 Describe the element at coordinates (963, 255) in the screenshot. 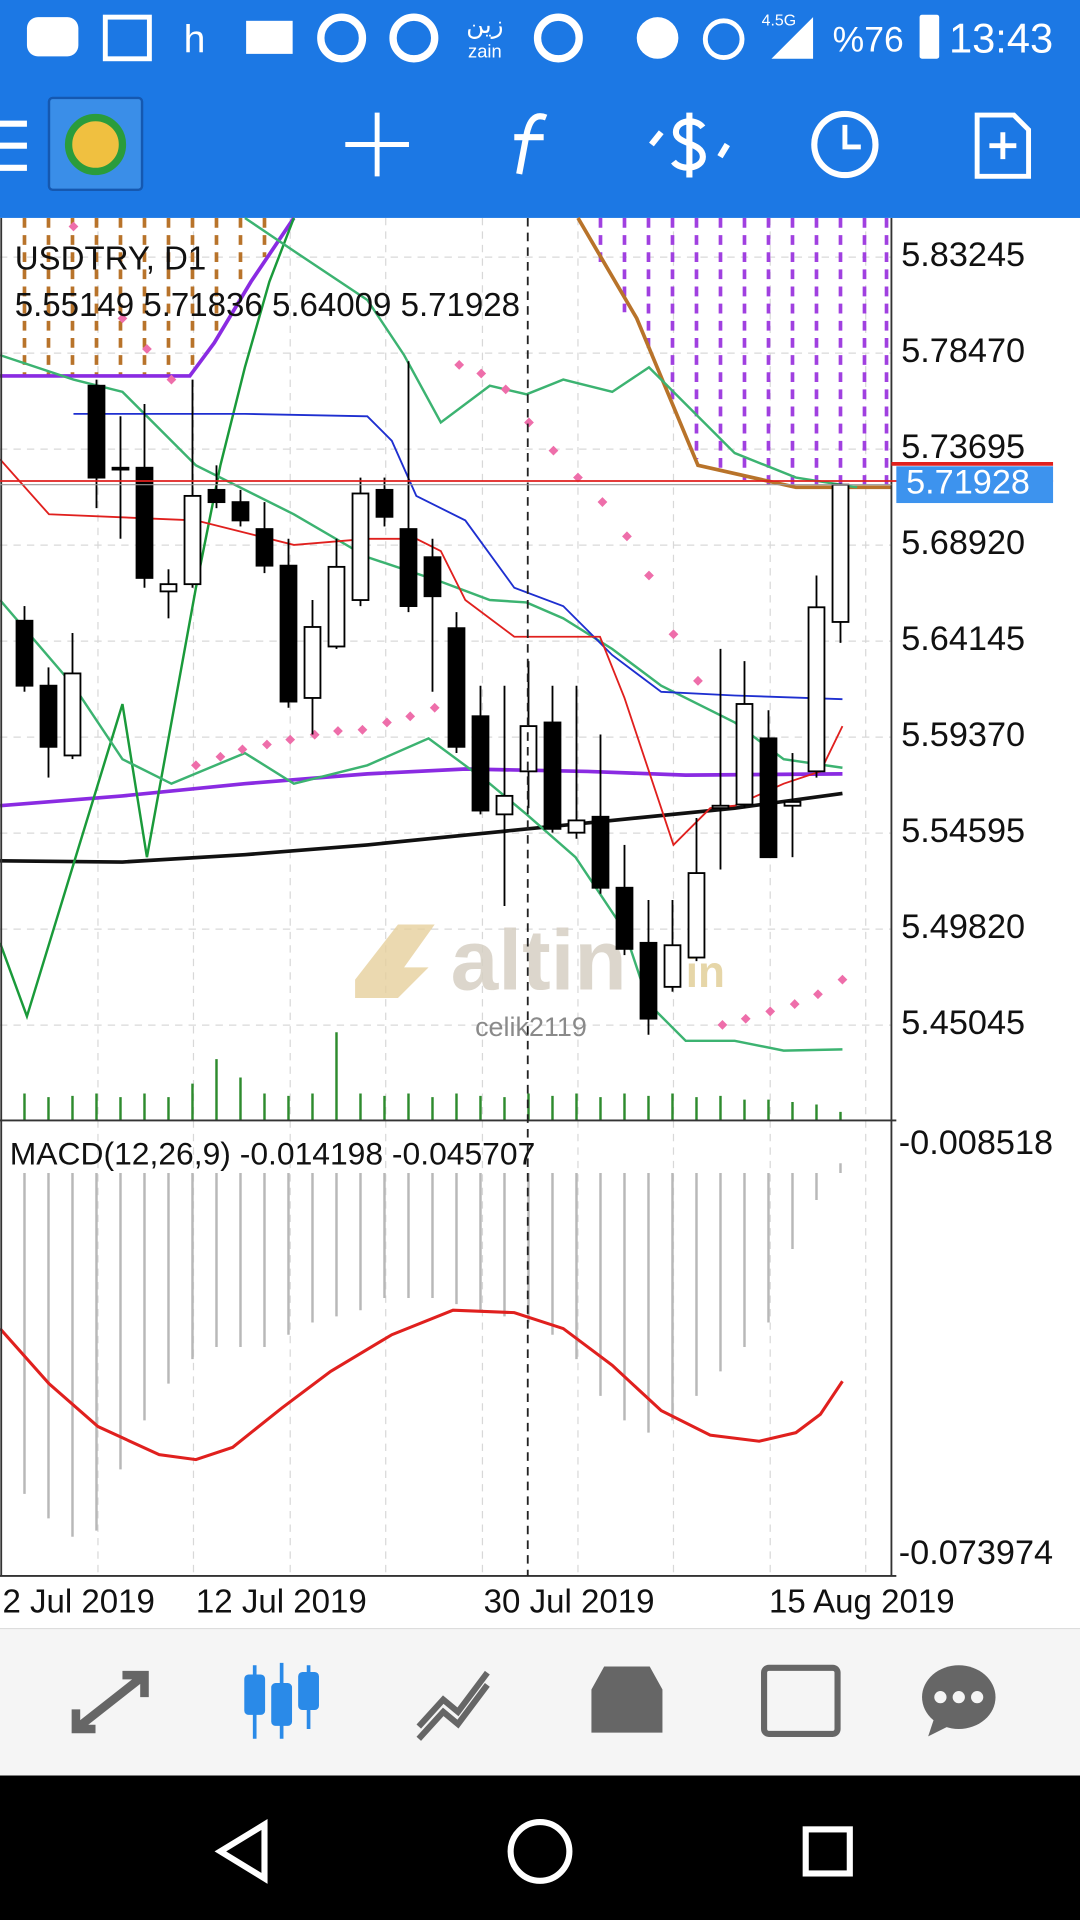

I see `y-tick-label: 5.83245` at that location.